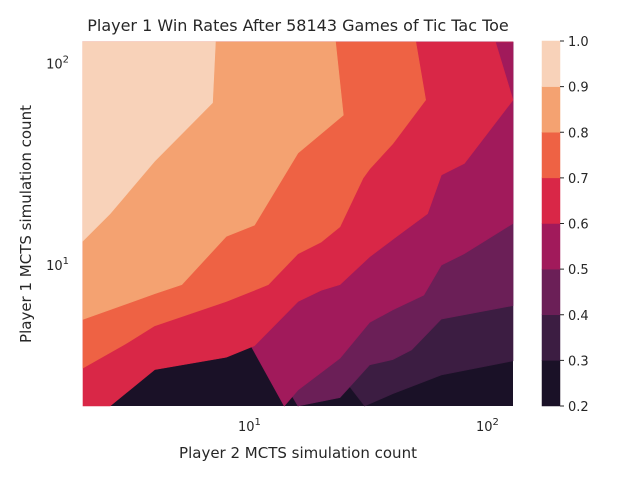 The width and height of the screenshot is (640, 484). I want to click on y-axis-label: Player 1 MCTS simulation count, so click(26, 224).